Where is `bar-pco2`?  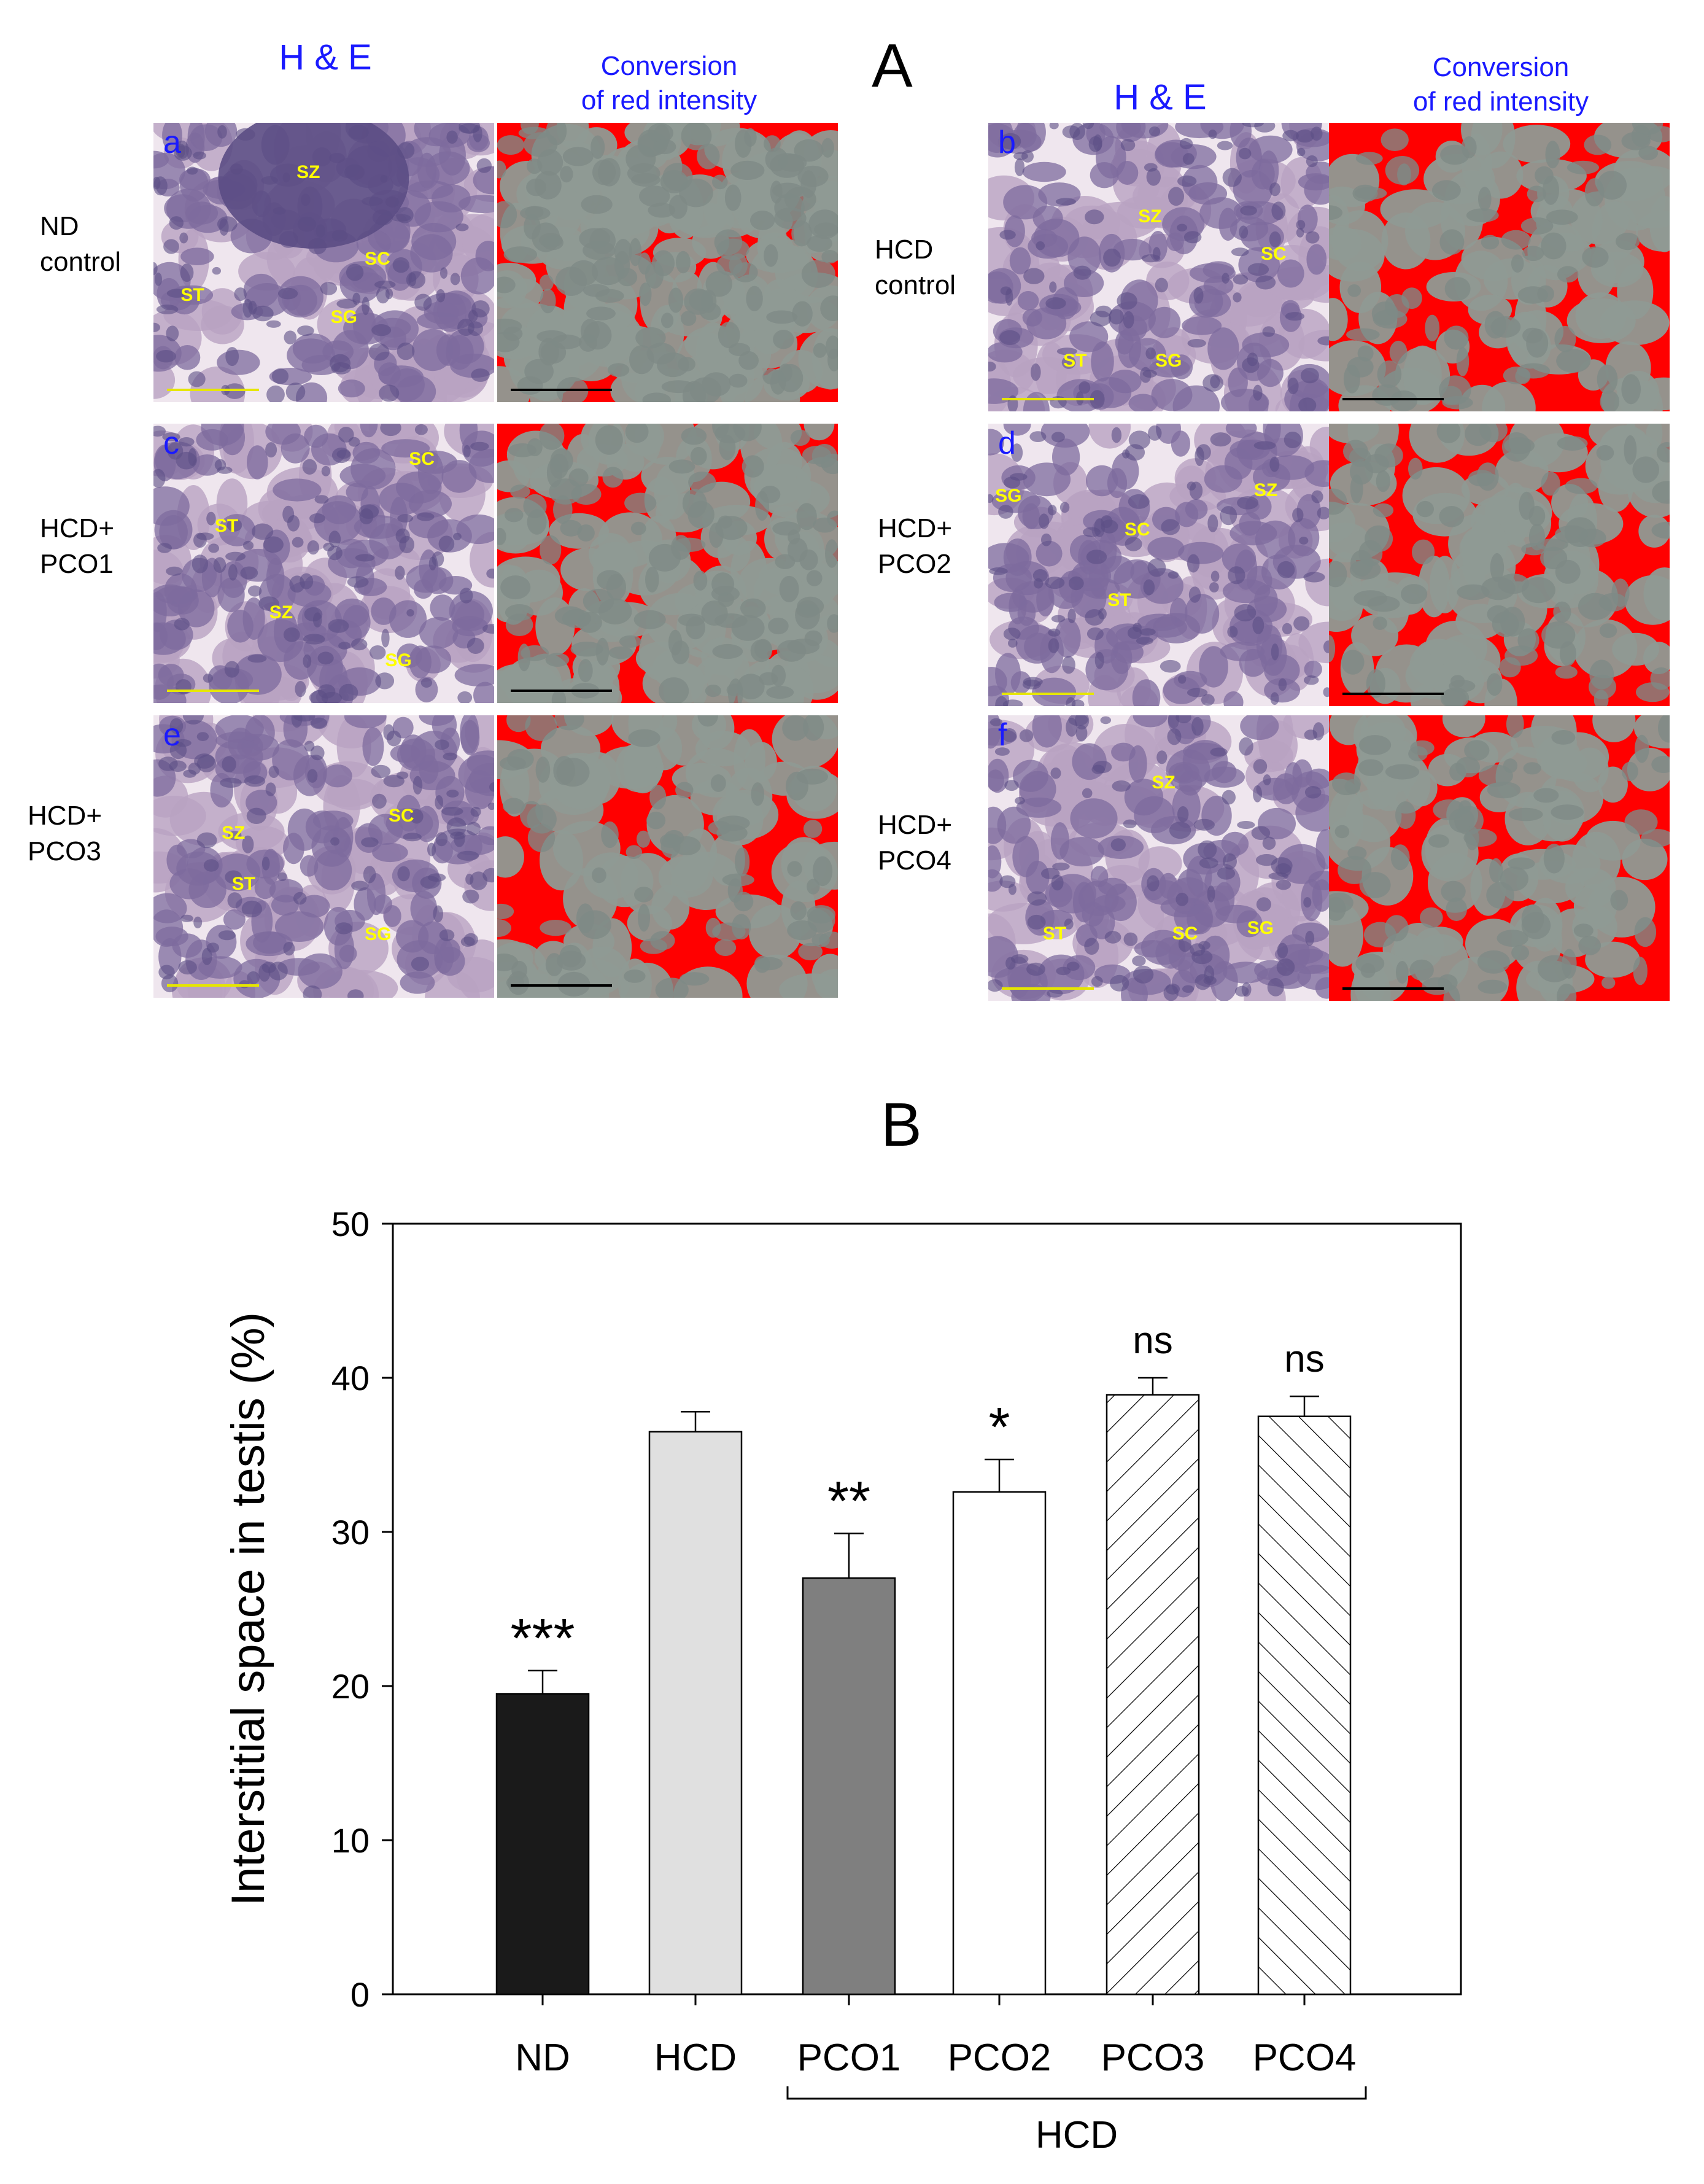
bar-pco2 is located at coordinates (999, 1743).